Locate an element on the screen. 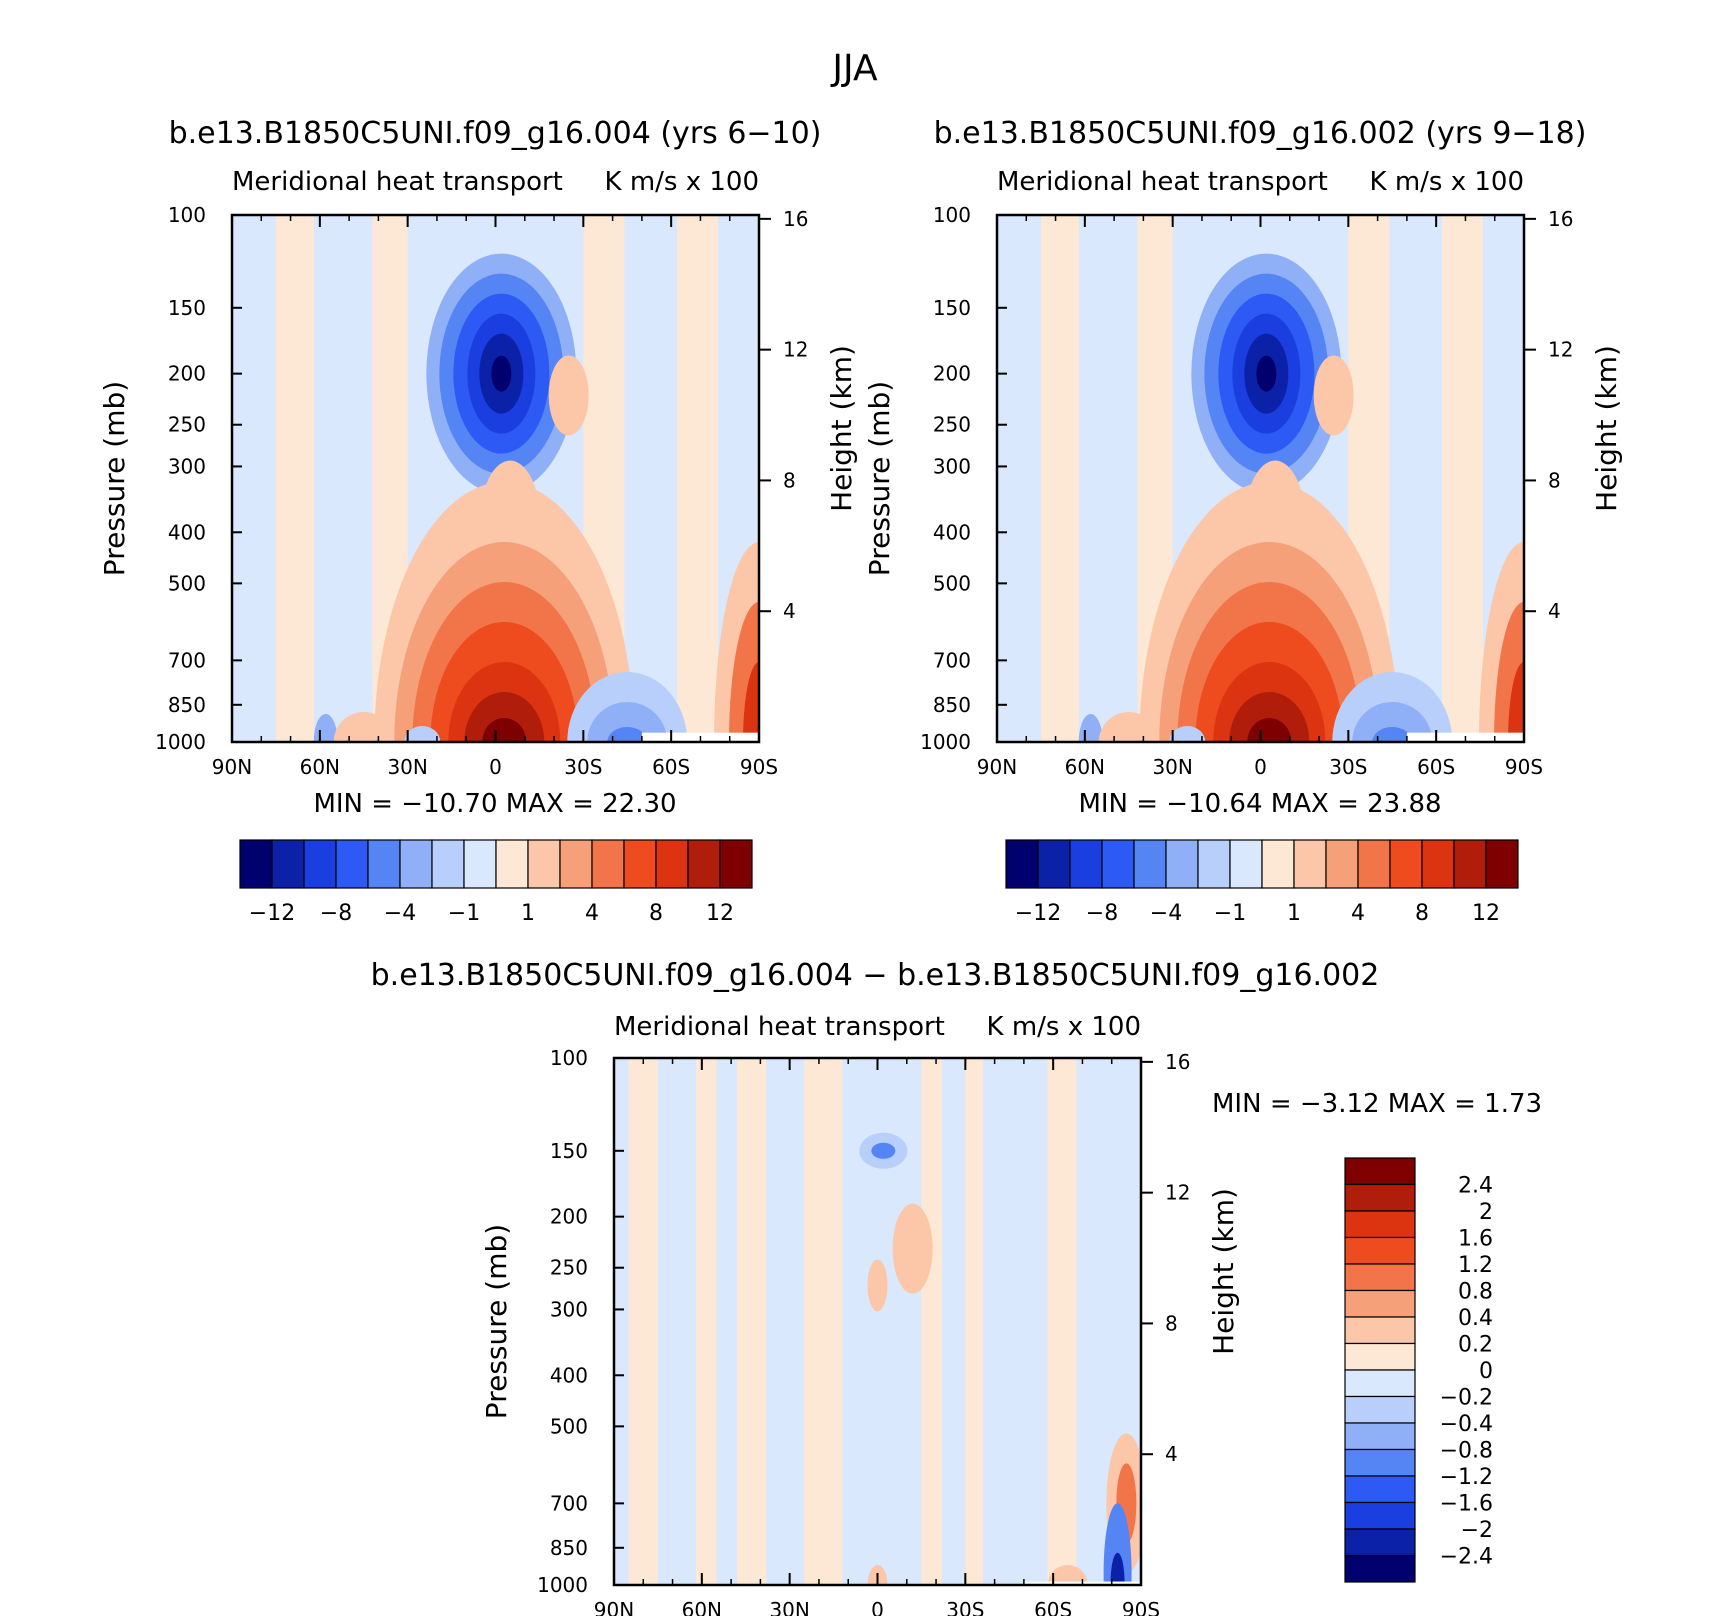  min-max-label: MIN = −10.70 MAX = 22.30 is located at coordinates (494, 804).